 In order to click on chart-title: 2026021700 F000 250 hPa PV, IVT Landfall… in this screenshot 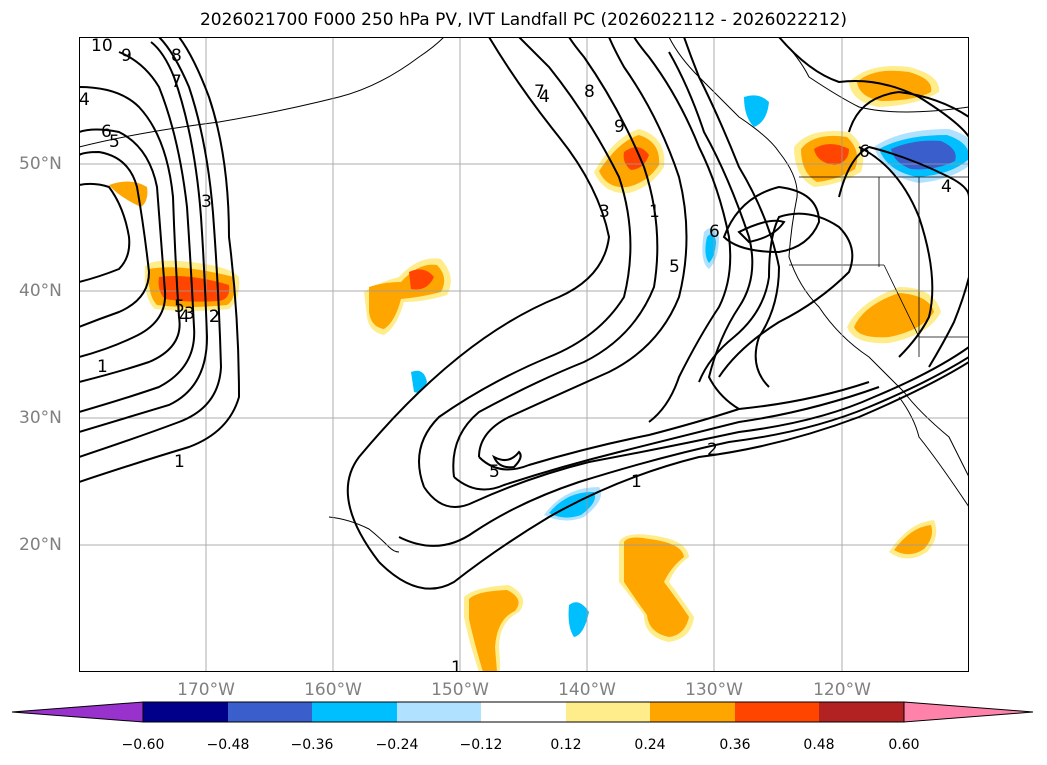, I will do `click(523, 20)`.